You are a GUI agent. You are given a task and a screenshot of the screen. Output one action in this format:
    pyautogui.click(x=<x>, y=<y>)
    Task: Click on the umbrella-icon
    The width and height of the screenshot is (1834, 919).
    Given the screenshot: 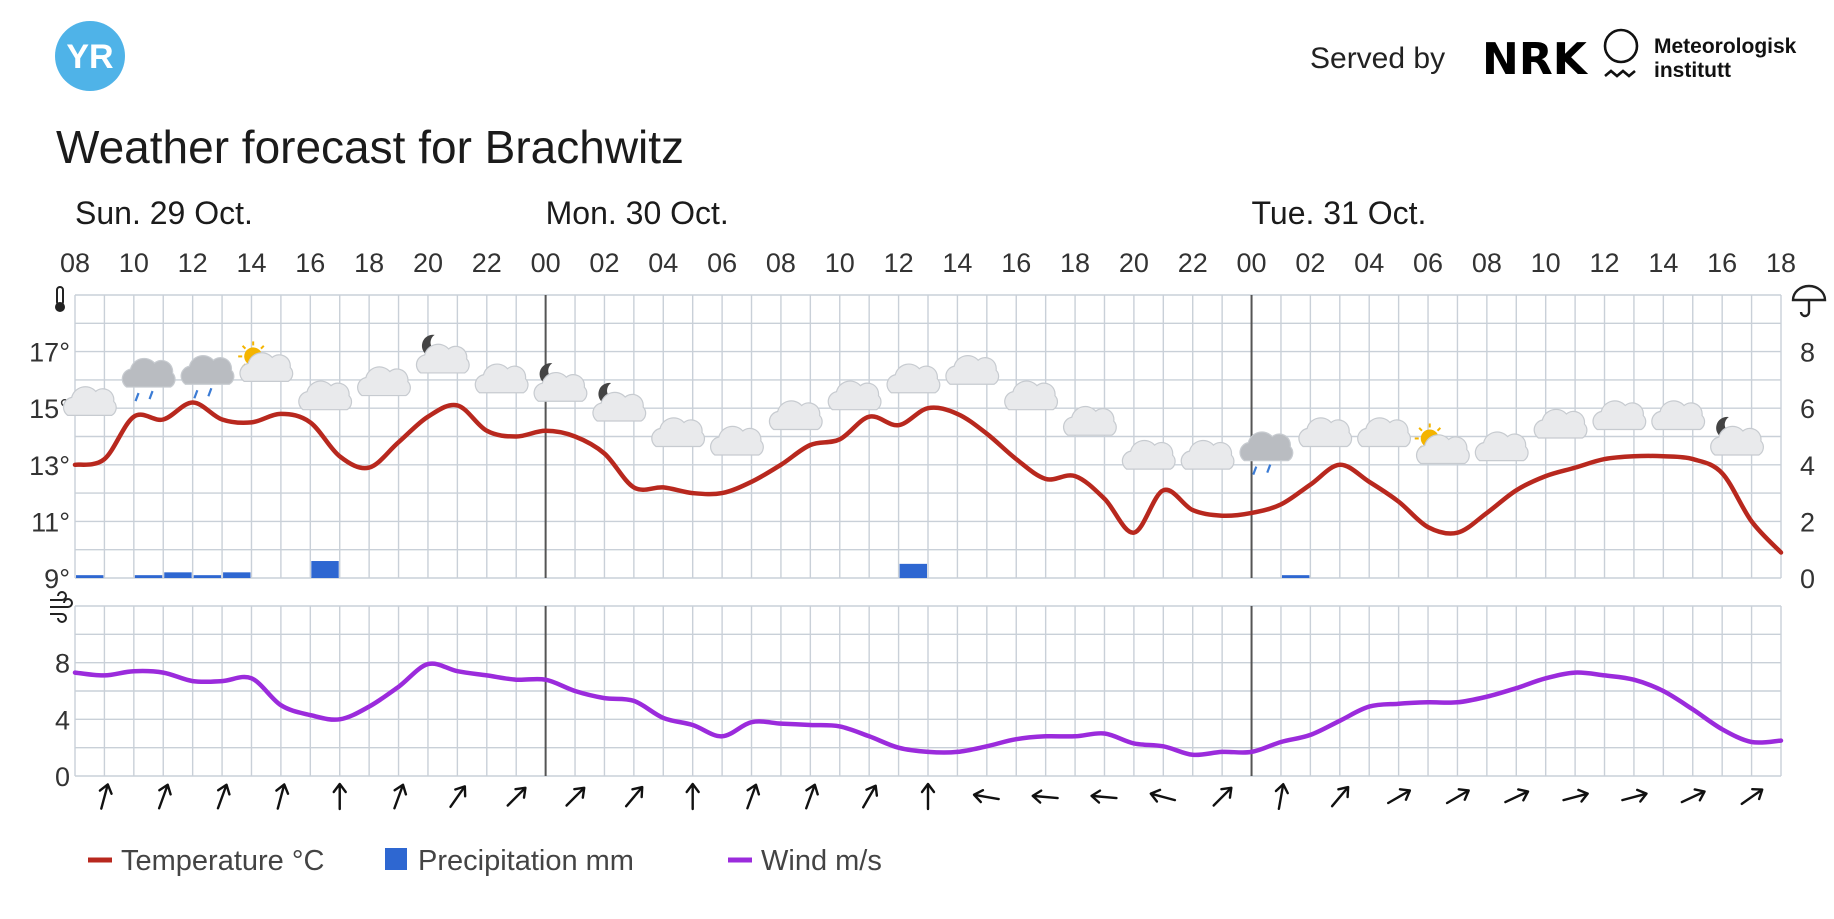 What is the action you would take?
    pyautogui.click(x=1809, y=301)
    